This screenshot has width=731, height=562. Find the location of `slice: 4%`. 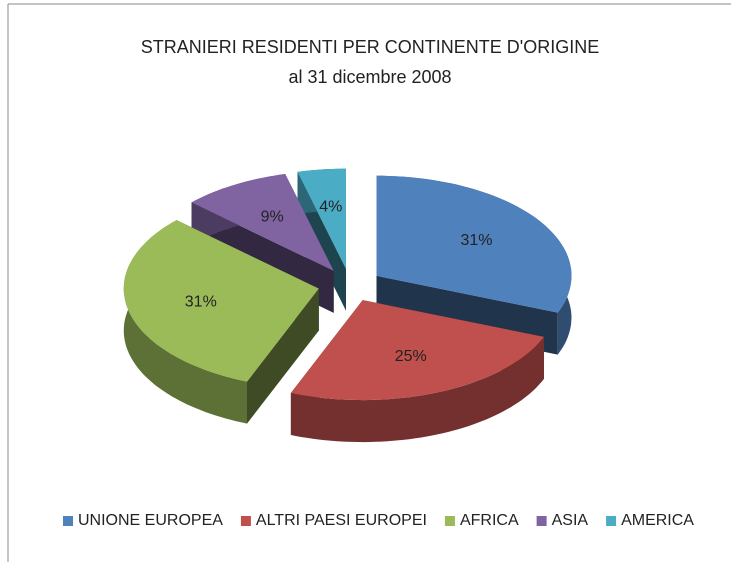

slice: 4% is located at coordinates (321, 239).